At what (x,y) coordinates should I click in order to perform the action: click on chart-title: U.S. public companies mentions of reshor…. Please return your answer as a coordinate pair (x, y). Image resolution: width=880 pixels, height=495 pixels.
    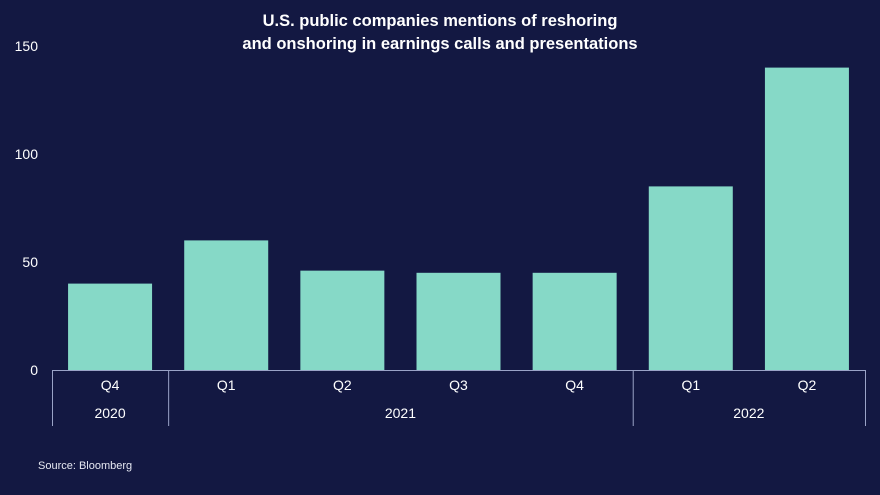
    Looking at the image, I should click on (440, 33).